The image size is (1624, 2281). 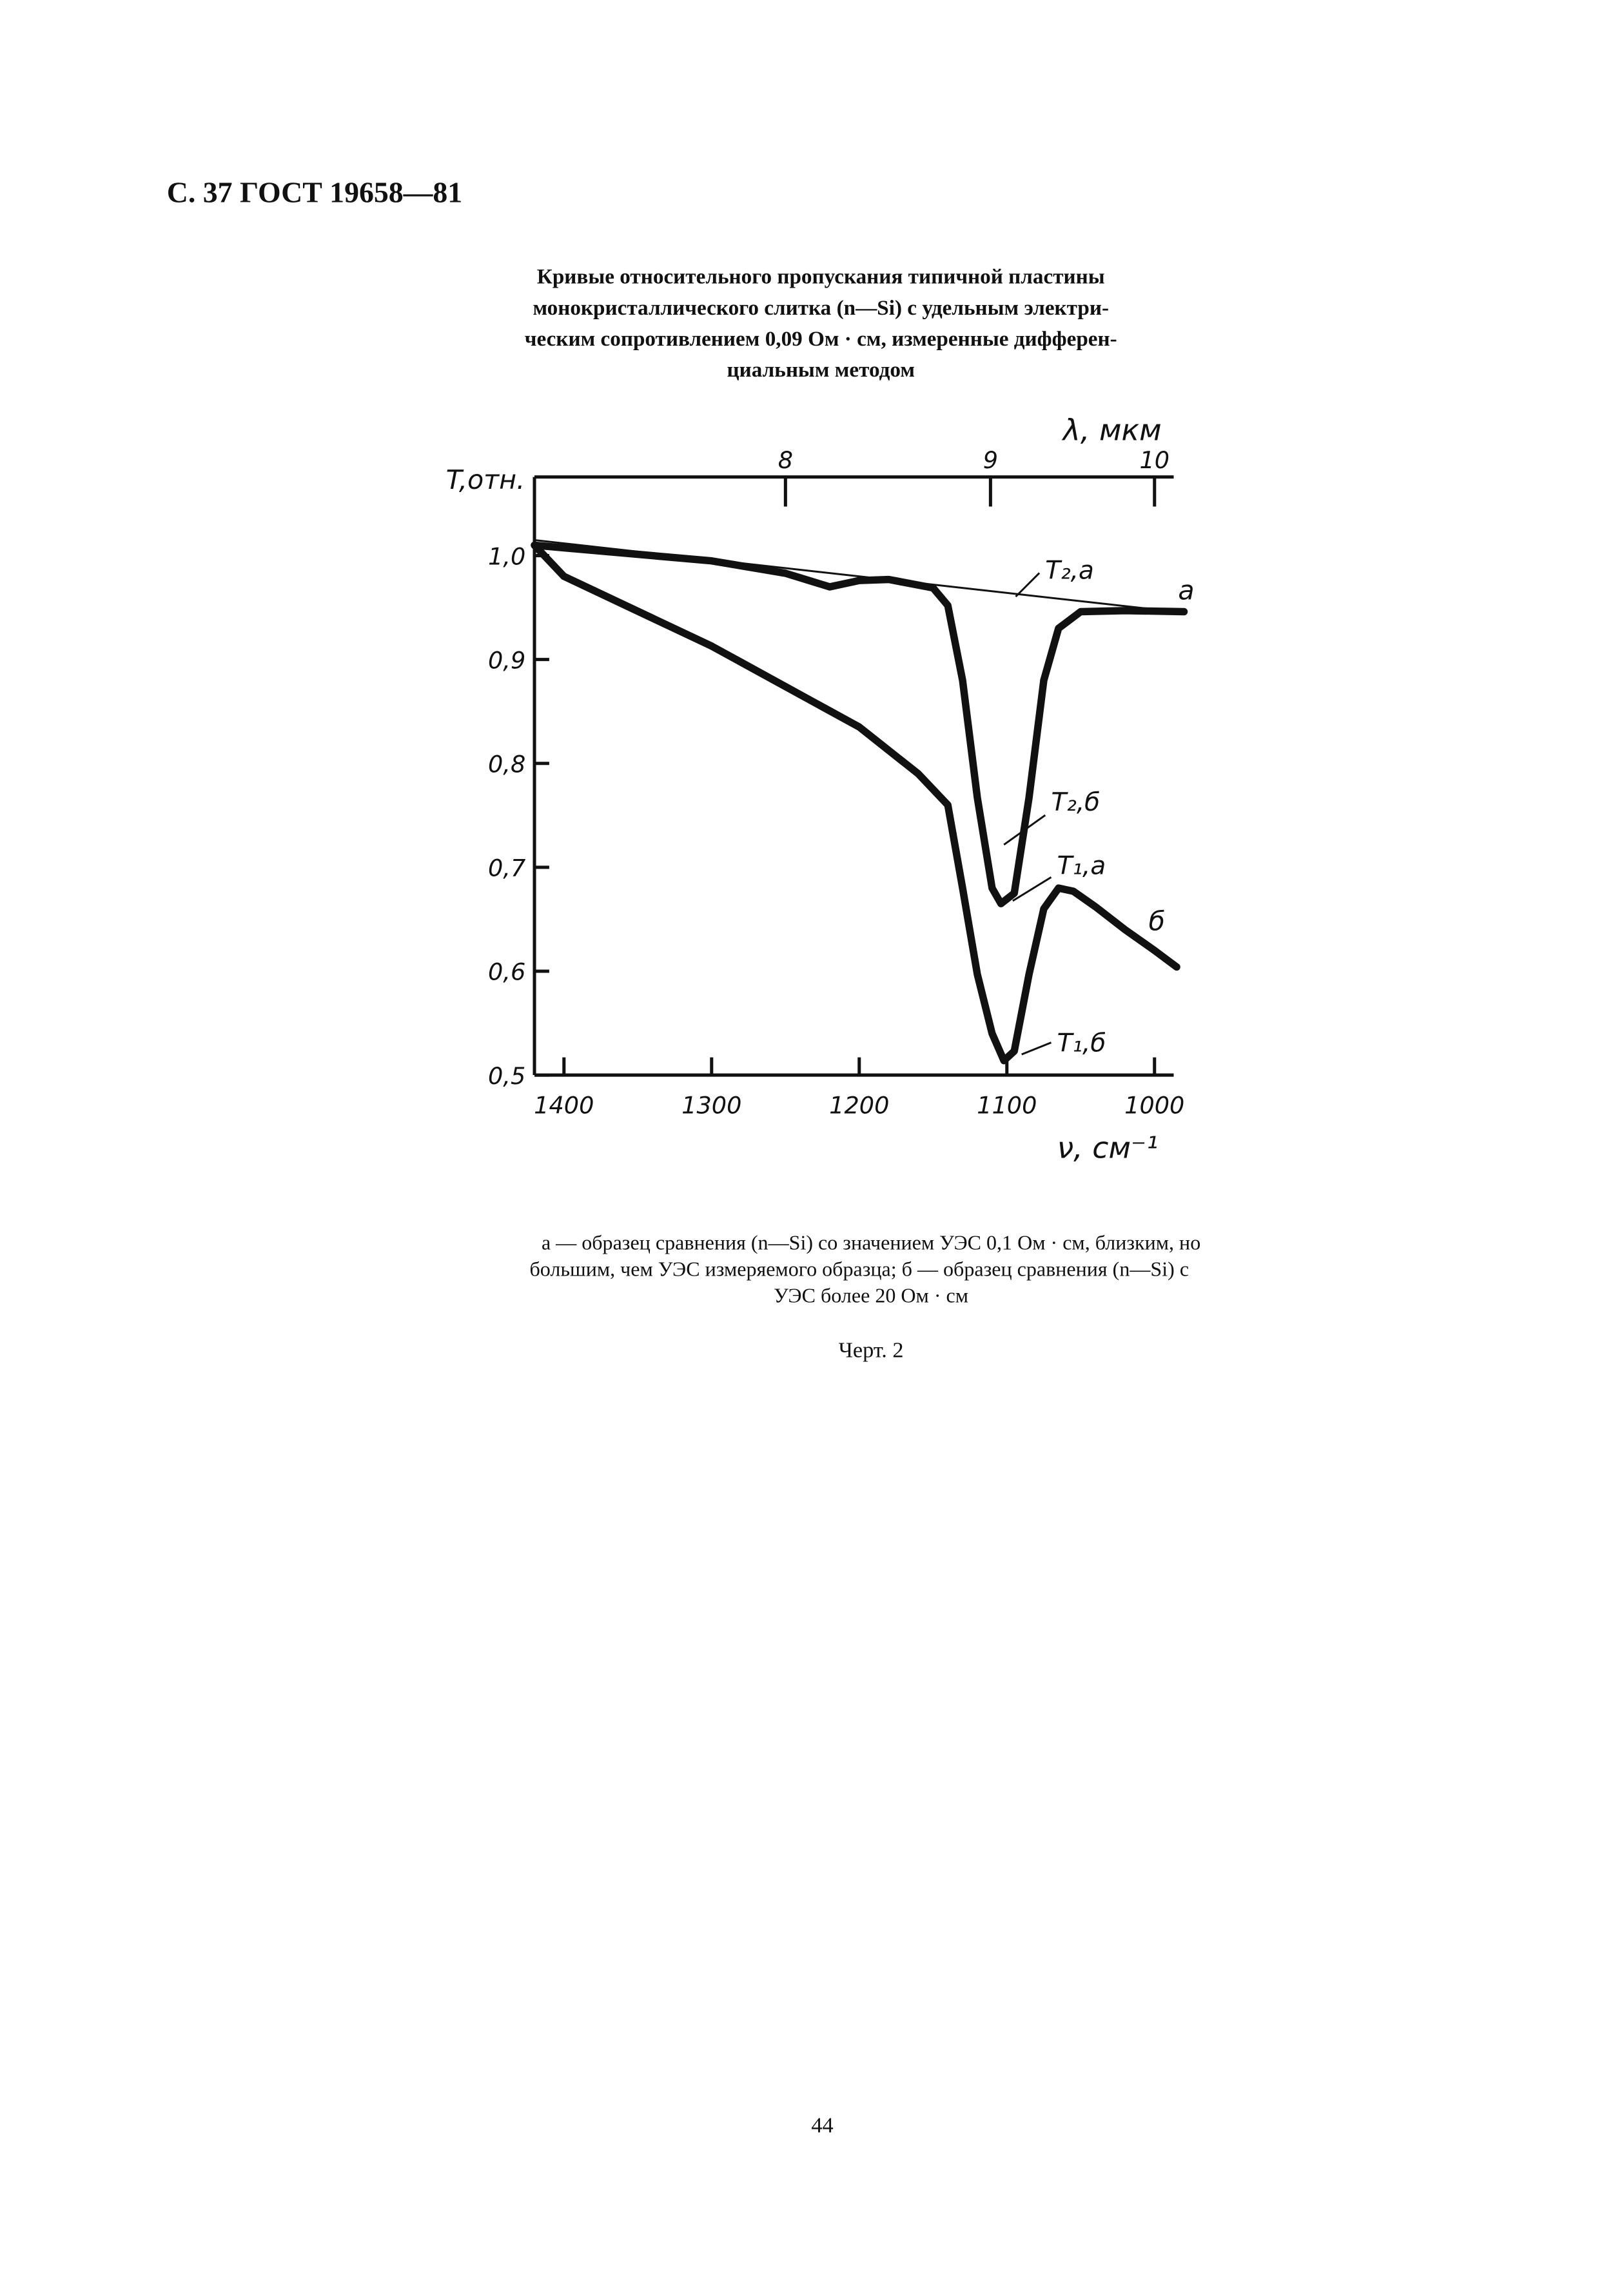 What do you see at coordinates (506, 1076) in the screenshot?
I see `y-tick-label: 0,5` at bounding box center [506, 1076].